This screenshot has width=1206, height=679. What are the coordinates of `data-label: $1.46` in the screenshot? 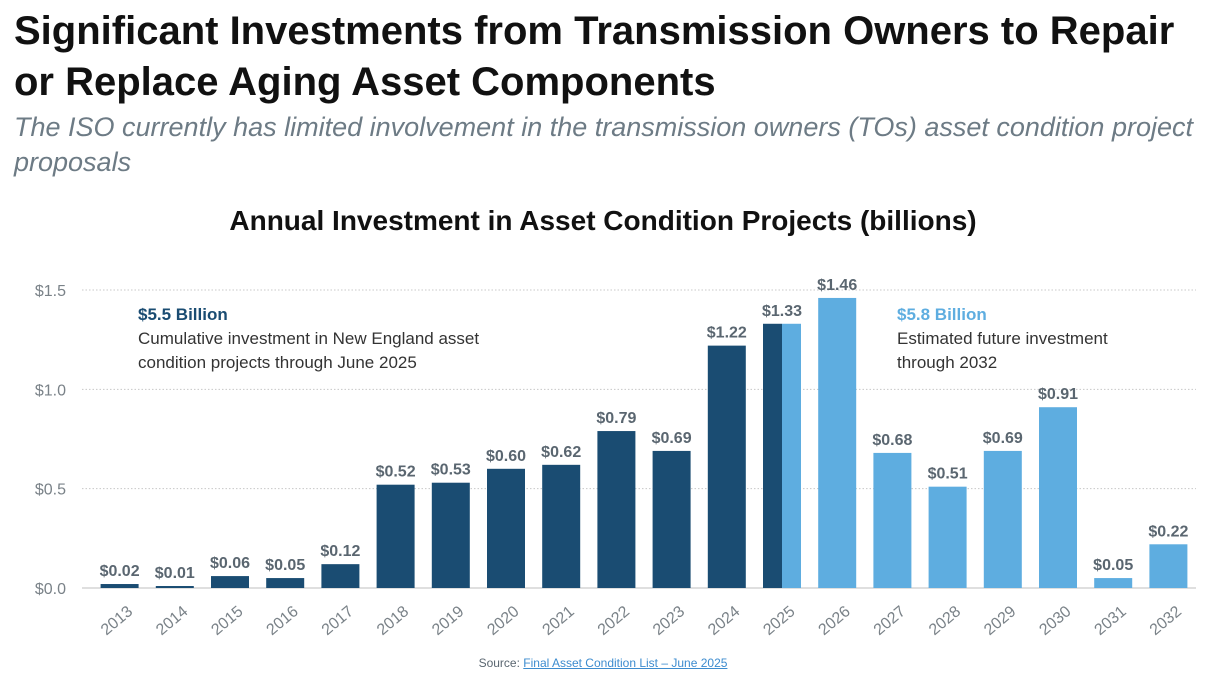 It's located at (837, 285).